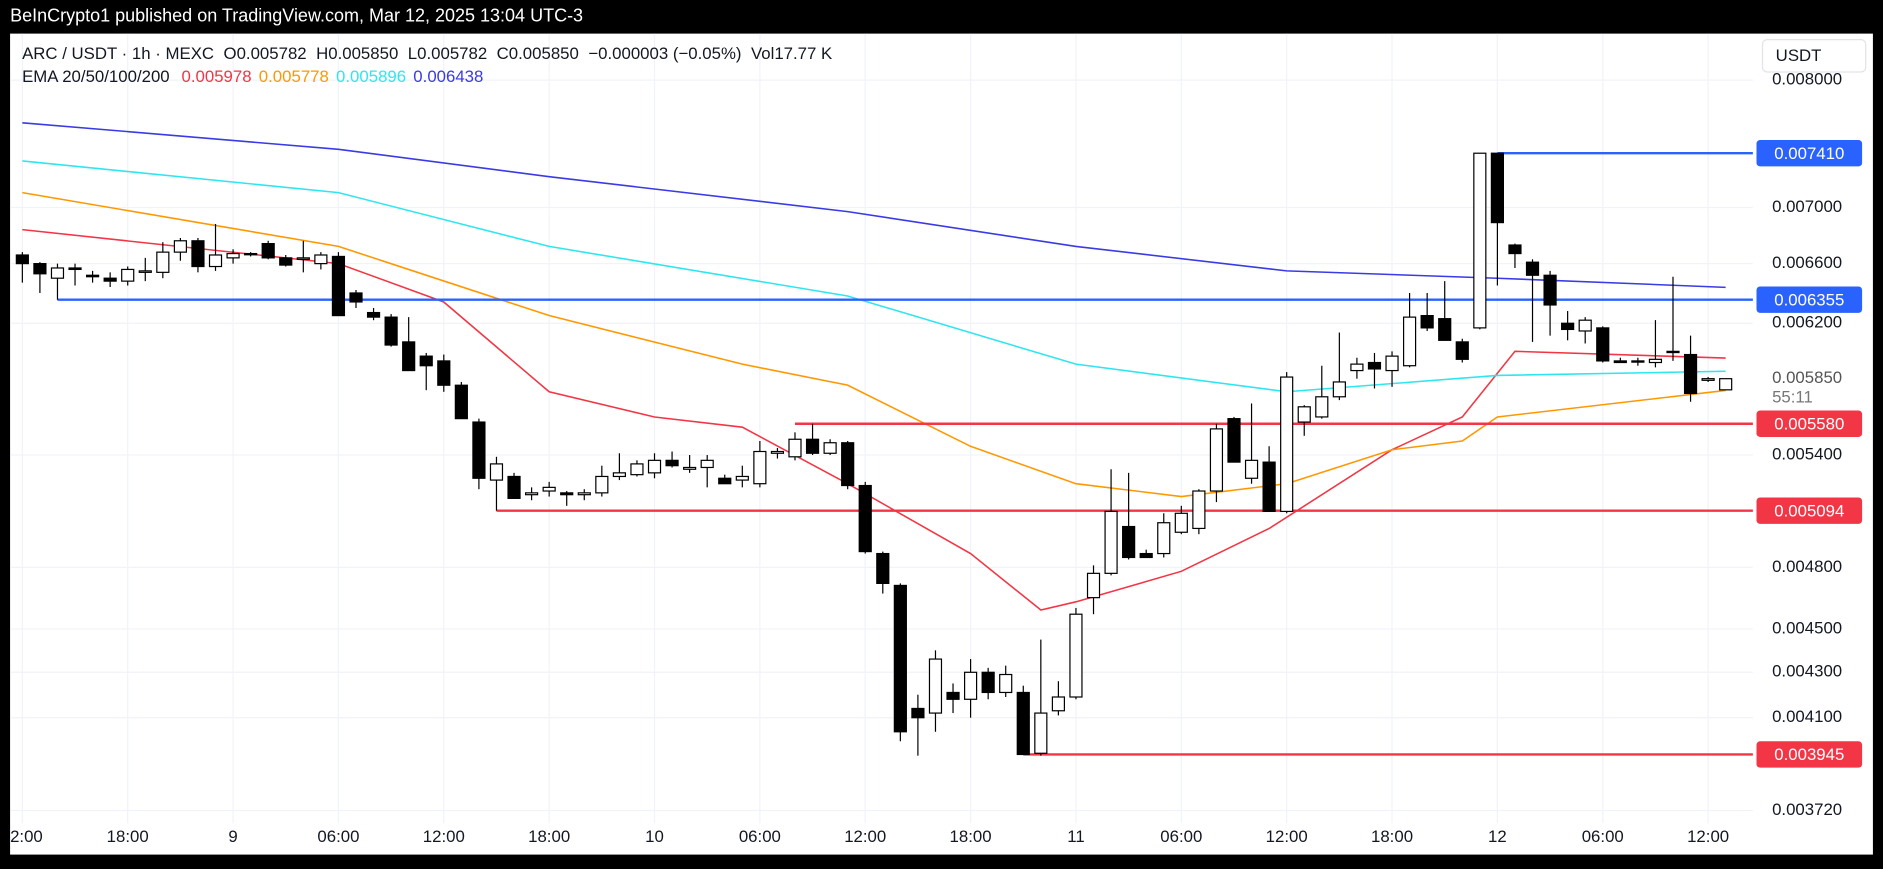  What do you see at coordinates (371, 76) in the screenshot?
I see `ema-value: 0.005896` at bounding box center [371, 76].